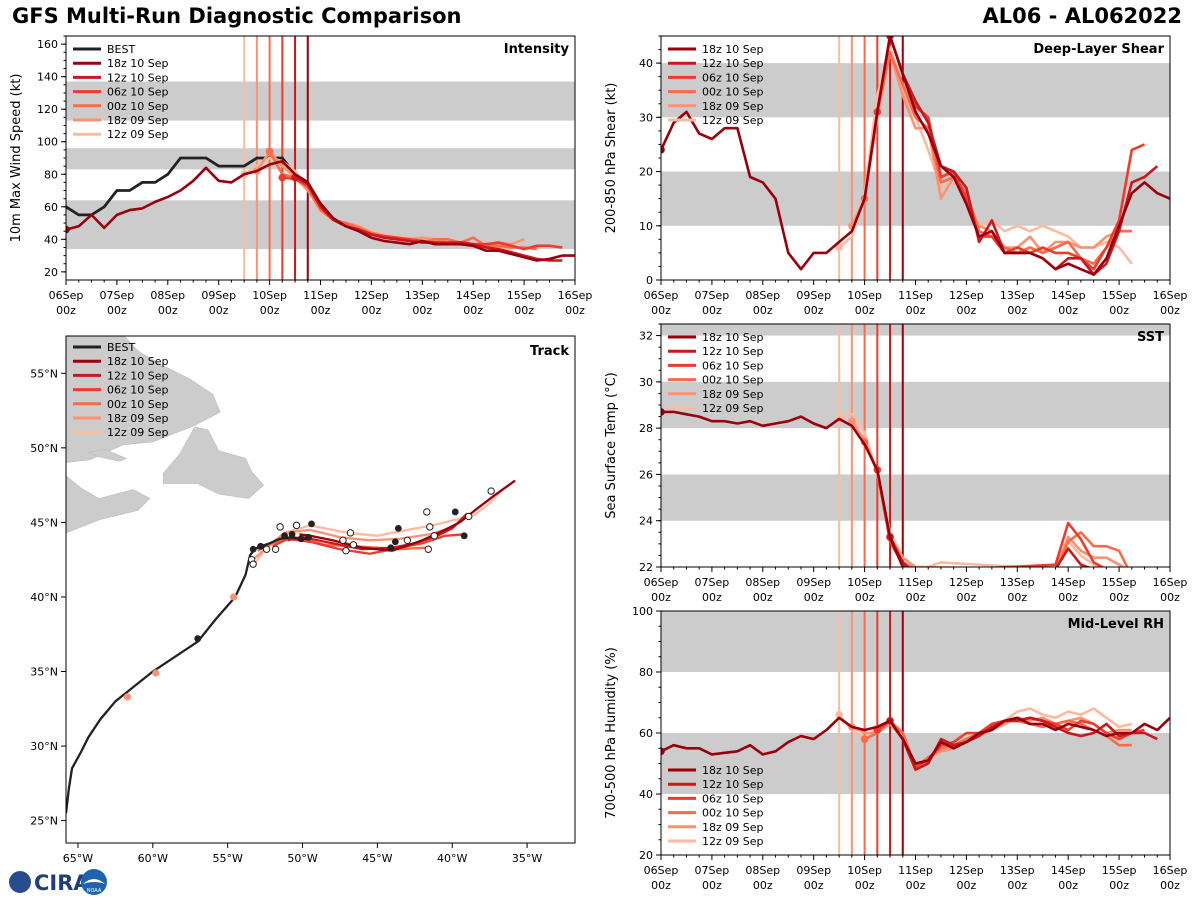 This screenshot has height=900, width=1200. I want to click on track-point, so click(156, 673).